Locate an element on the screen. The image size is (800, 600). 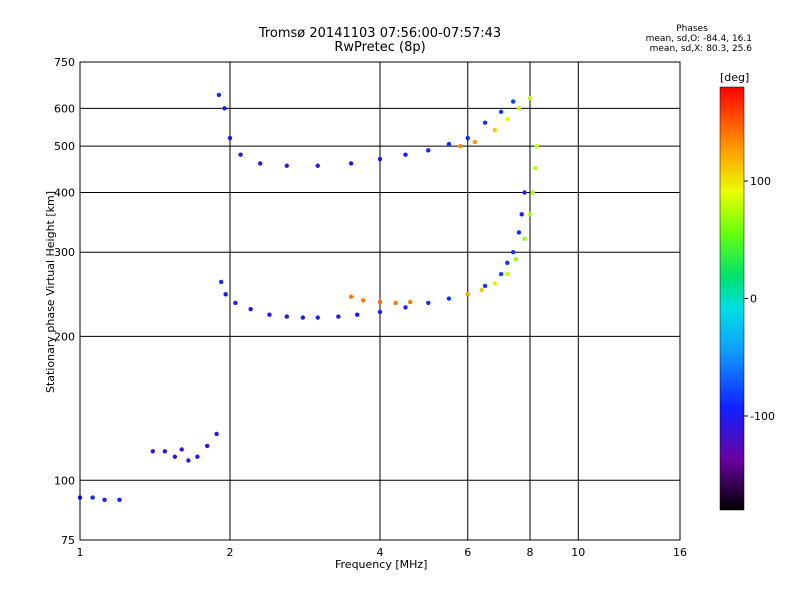
y-tick-label: 500 is located at coordinates (64, 146).